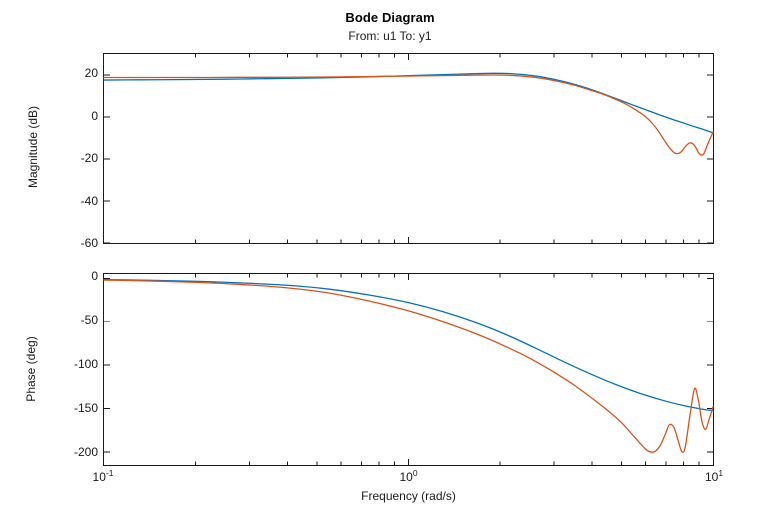 Image resolution: width=780 pixels, height=520 pixels. Describe the element at coordinates (85, 407) in the screenshot. I see `phase-tick-label: -150` at that location.